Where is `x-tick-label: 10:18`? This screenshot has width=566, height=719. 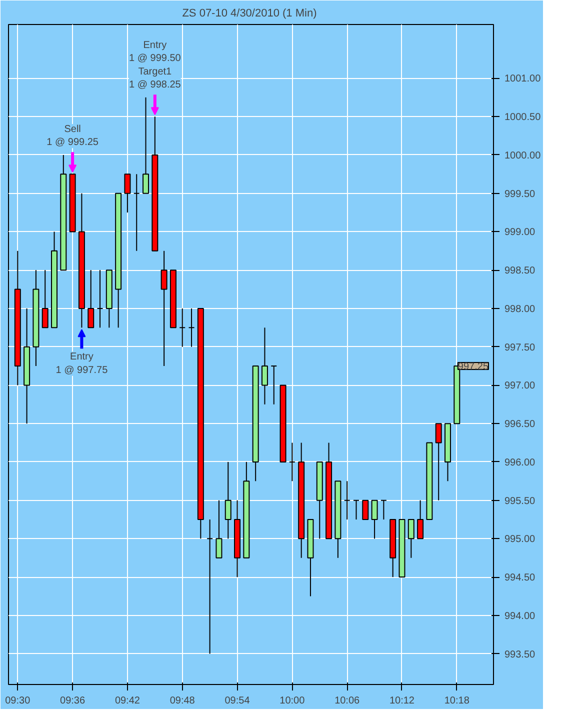 x-tick-label: 10:18 is located at coordinates (457, 701).